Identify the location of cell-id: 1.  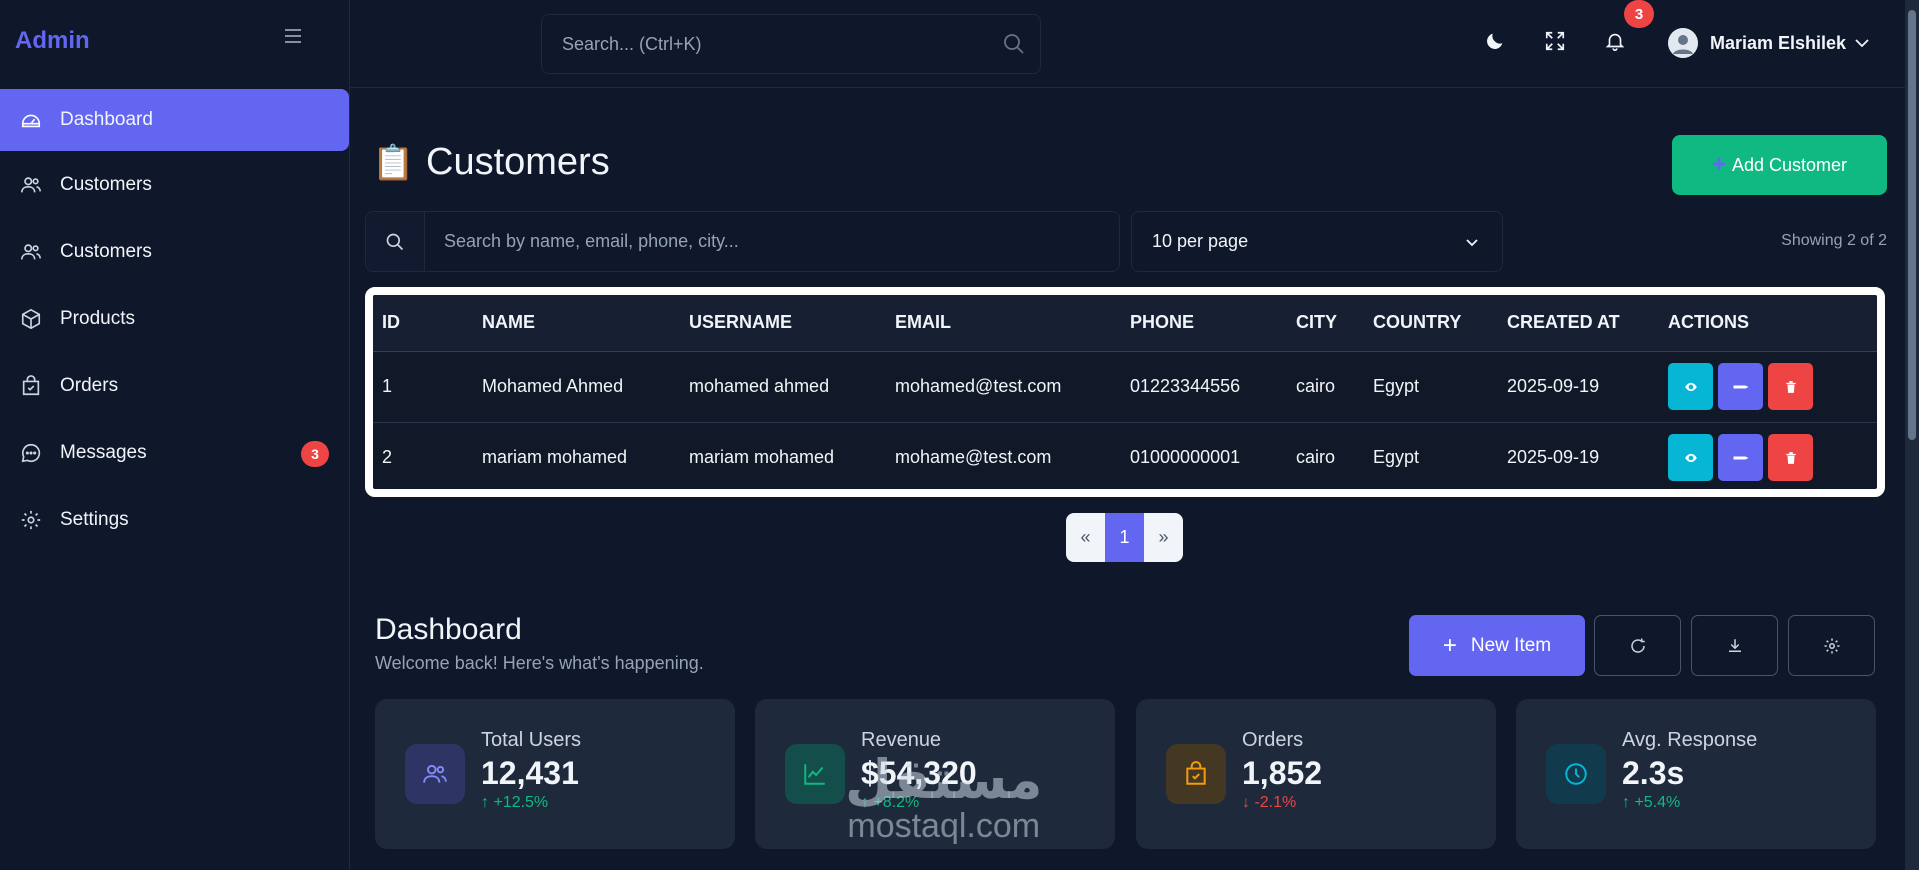
(423, 387).